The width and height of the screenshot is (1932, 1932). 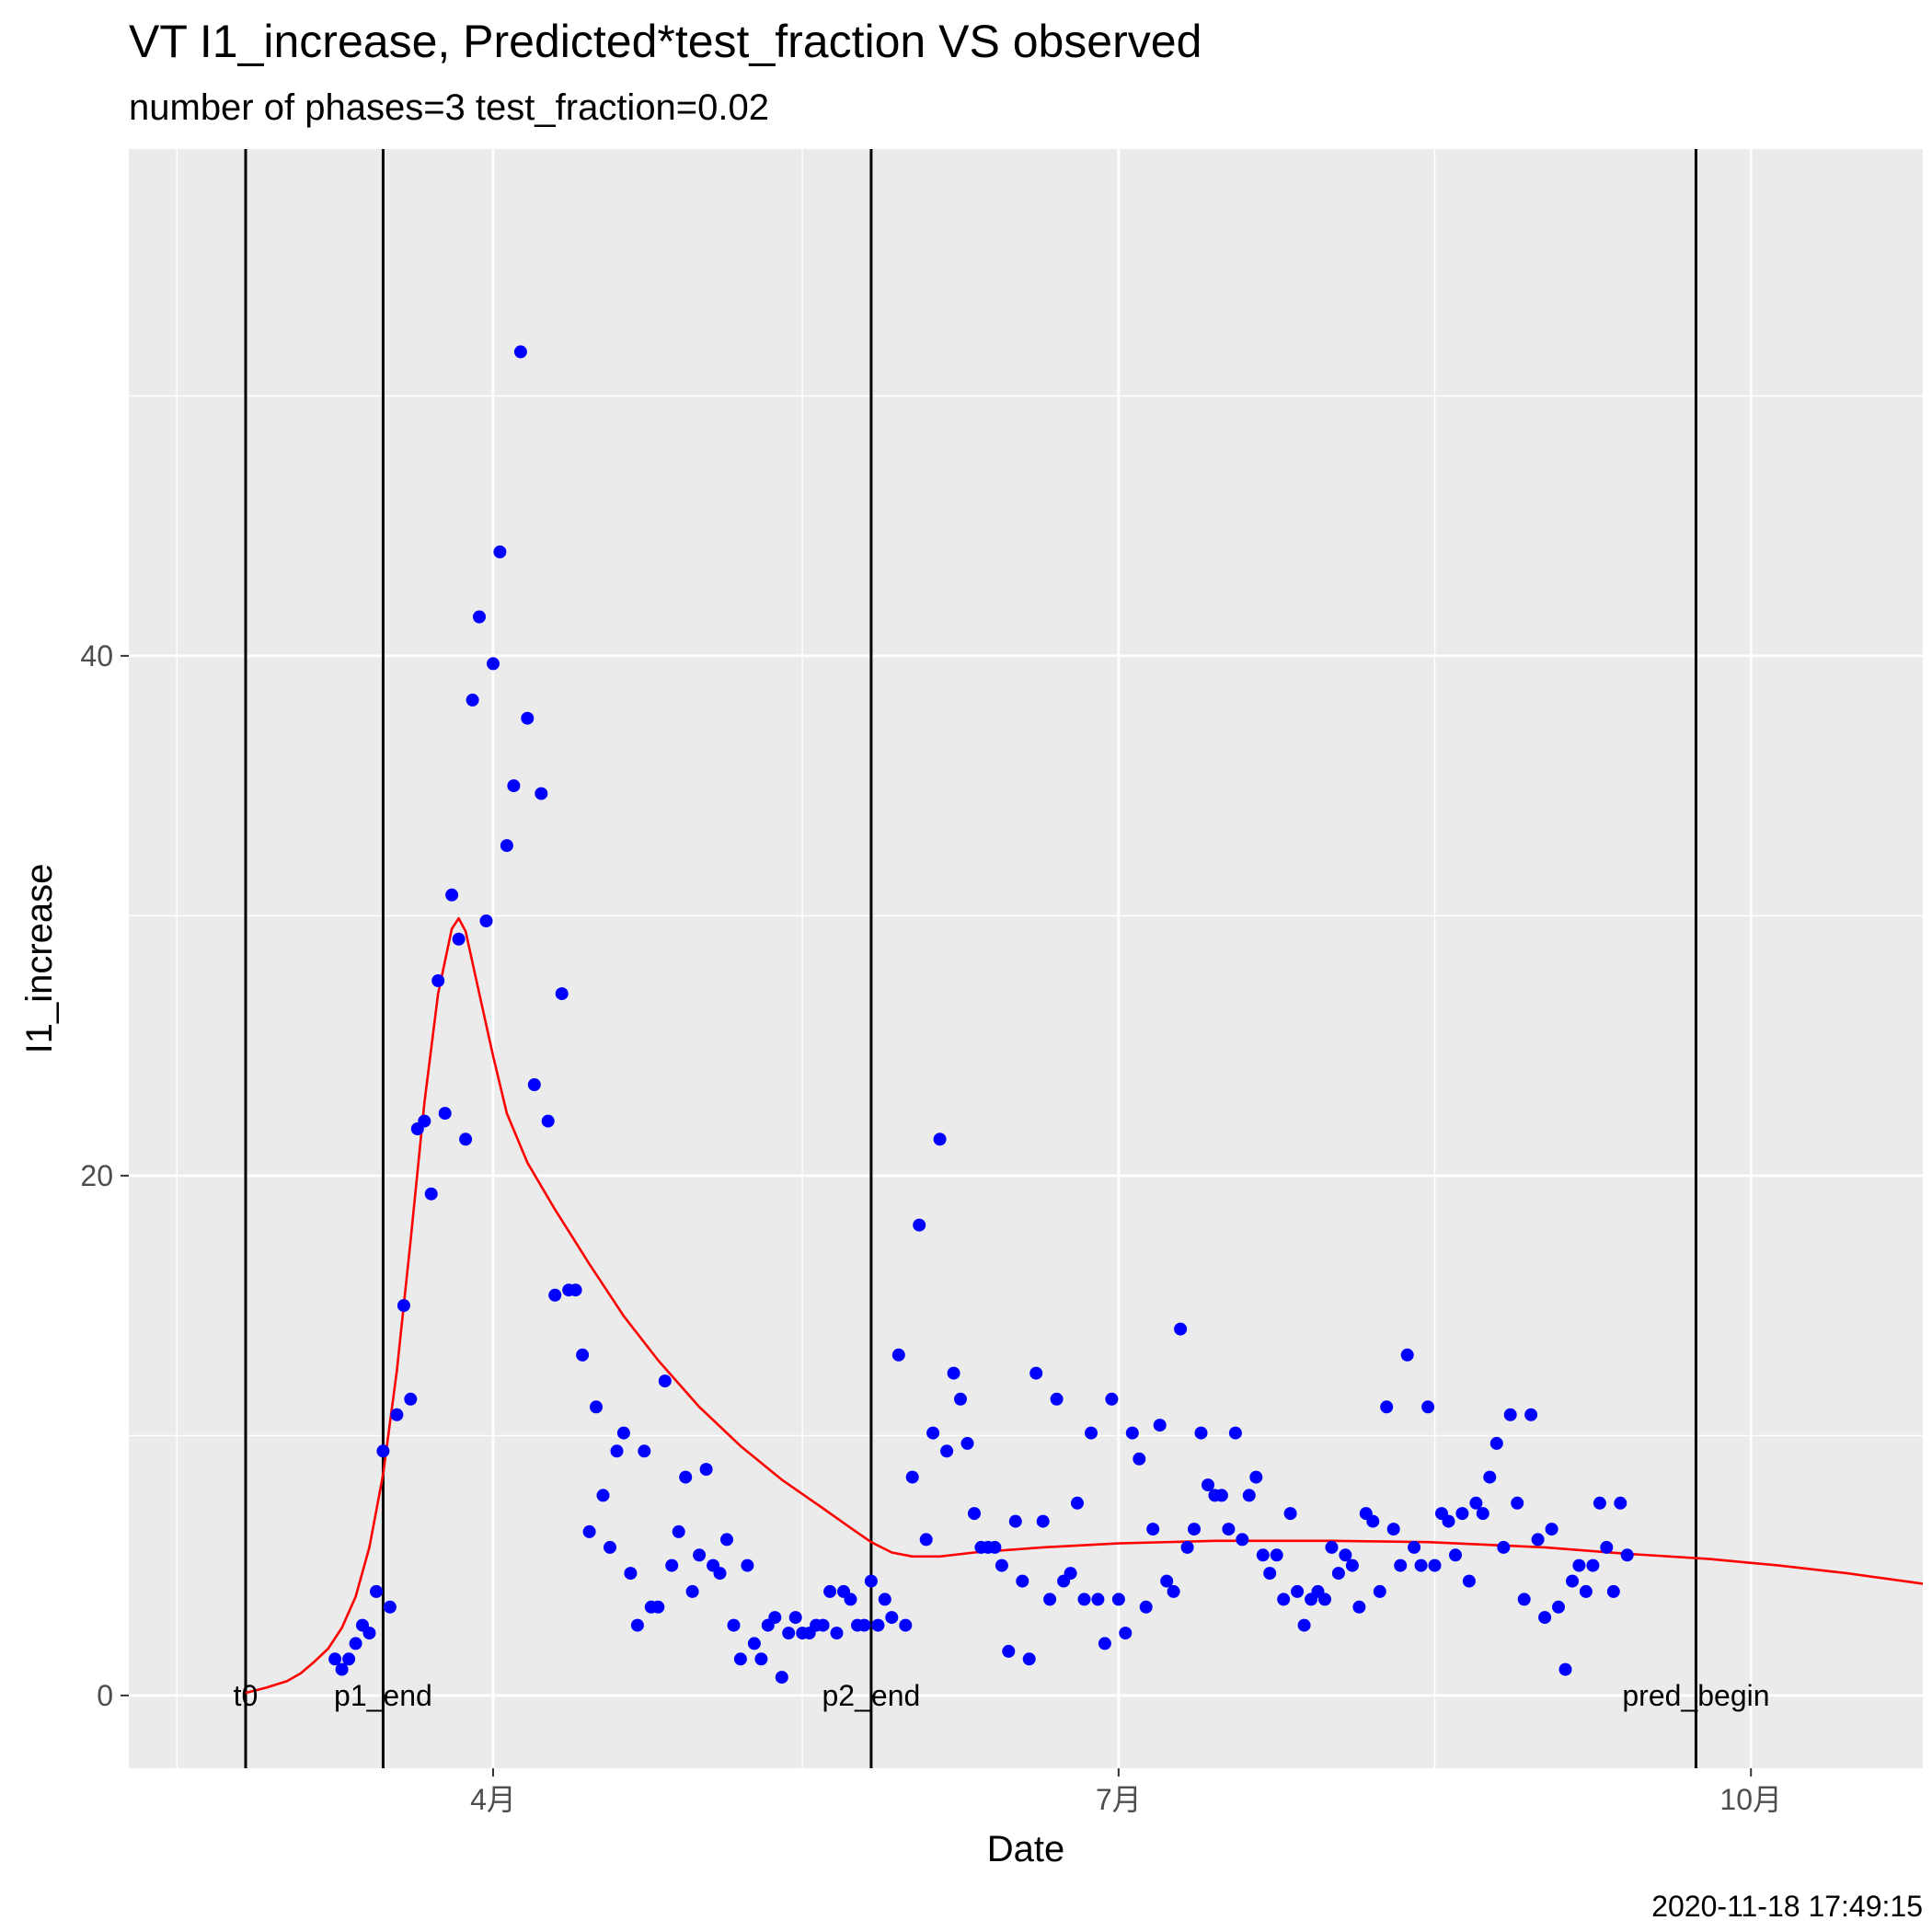 What do you see at coordinates (105, 1695) in the screenshot?
I see `y-tick-label: 0` at bounding box center [105, 1695].